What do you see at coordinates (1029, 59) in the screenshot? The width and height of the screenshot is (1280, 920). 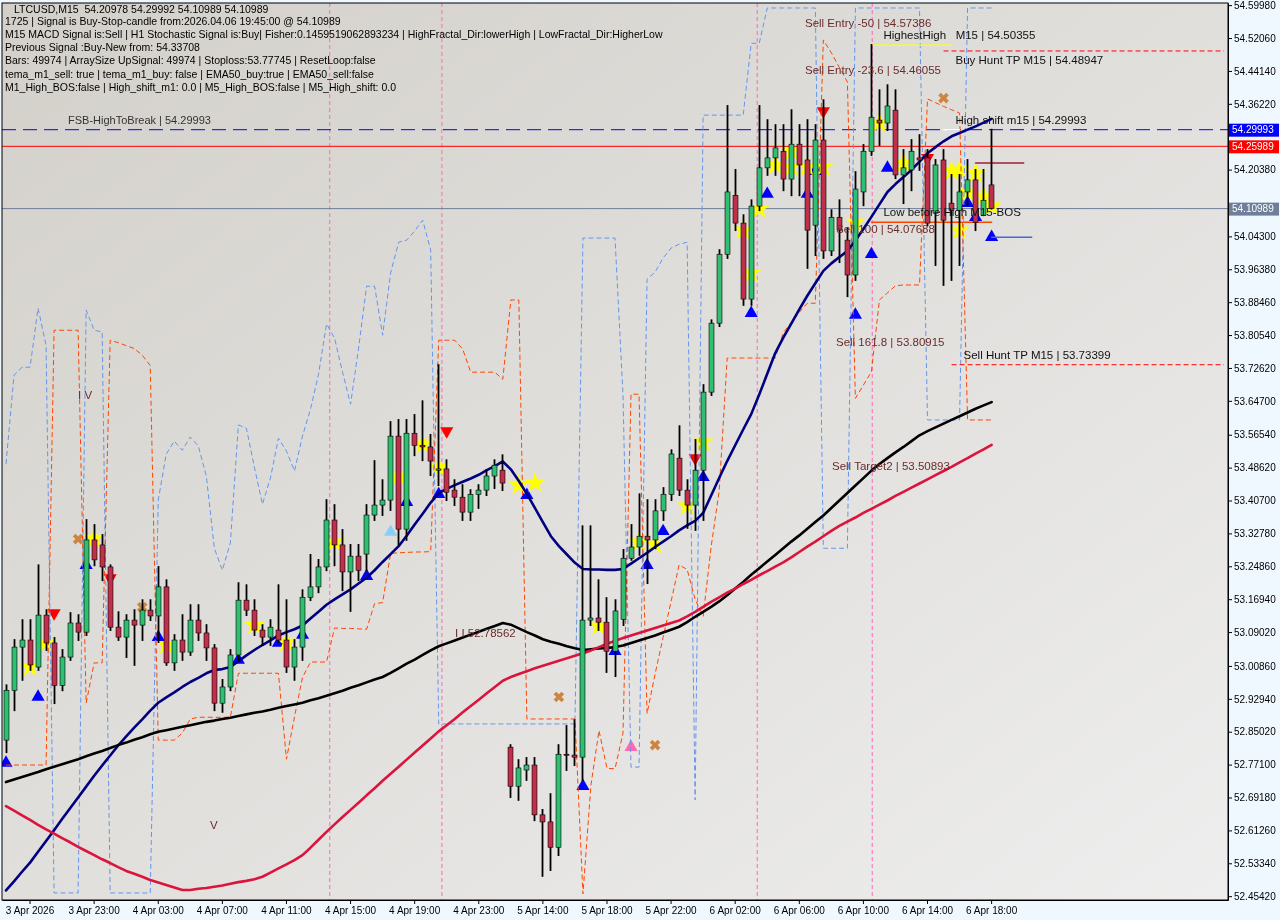 I see `series-label: Buy Hunt TP M15 | 54.48947` at bounding box center [1029, 59].